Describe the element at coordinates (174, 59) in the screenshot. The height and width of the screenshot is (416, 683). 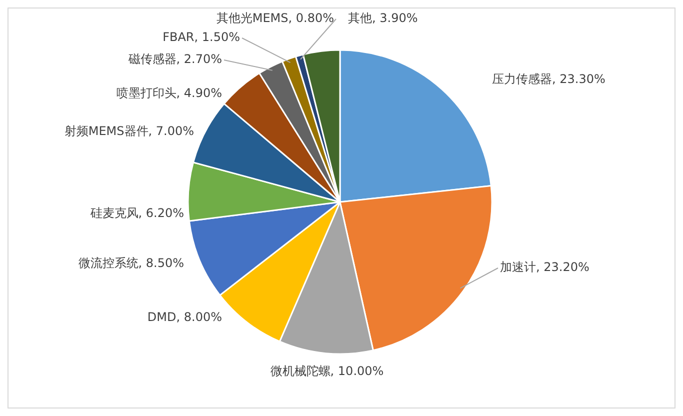
I see `slice-label: 磁传感器, 2.70%` at that location.